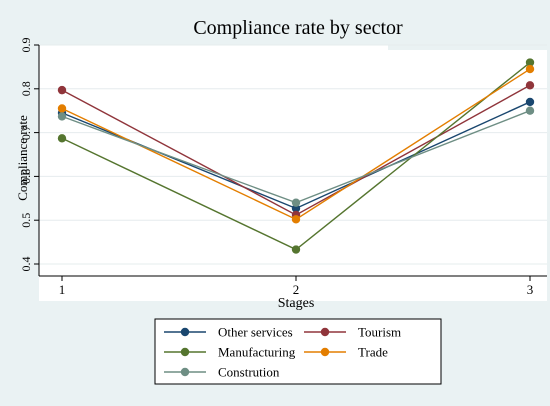  Describe the element at coordinates (352, 332) in the screenshot. I see `legend-item: Tourism` at that location.